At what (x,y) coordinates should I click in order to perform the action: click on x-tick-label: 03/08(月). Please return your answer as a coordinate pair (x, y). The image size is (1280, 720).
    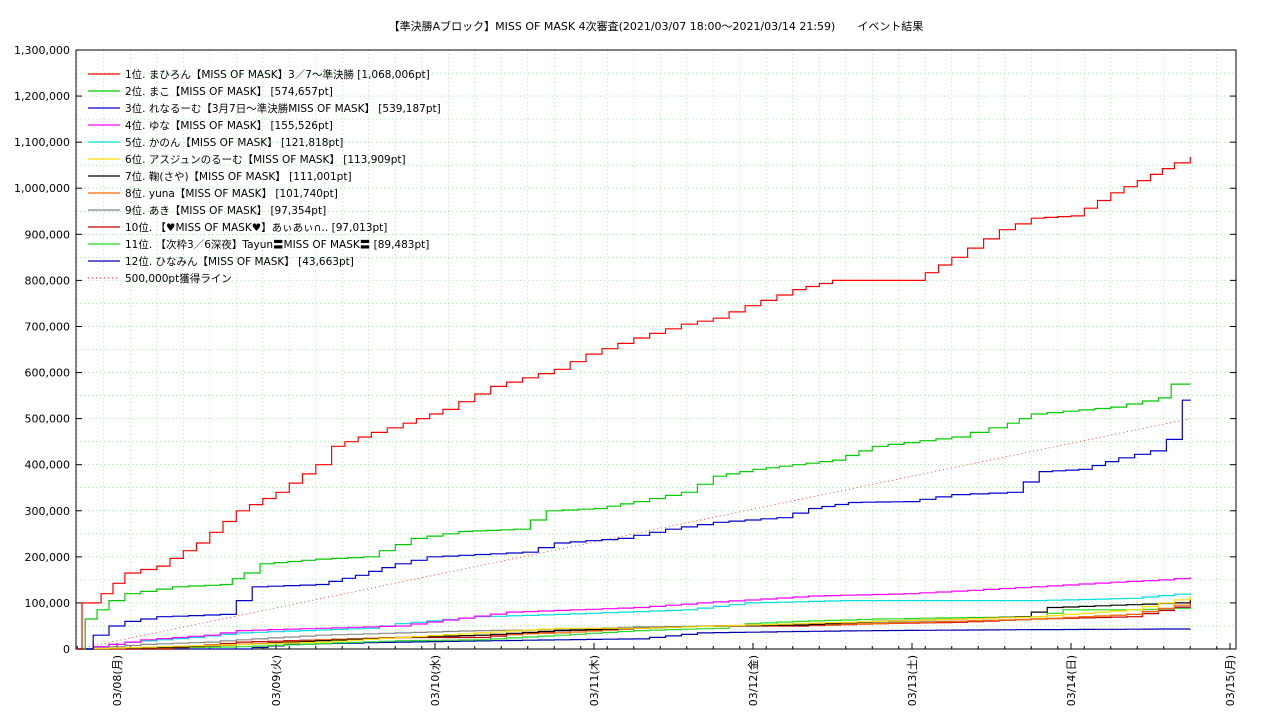
    Looking at the image, I should click on (117, 680).